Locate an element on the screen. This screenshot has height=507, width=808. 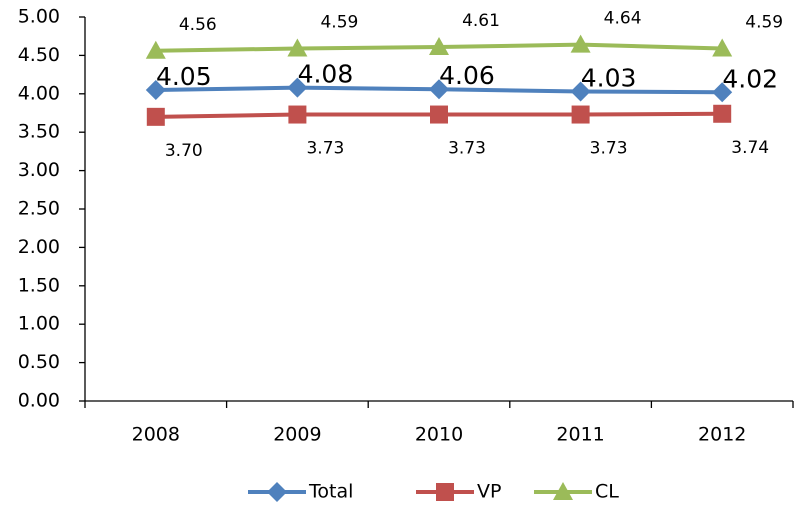
y-tick-label: 0.50 is located at coordinates (39, 362).